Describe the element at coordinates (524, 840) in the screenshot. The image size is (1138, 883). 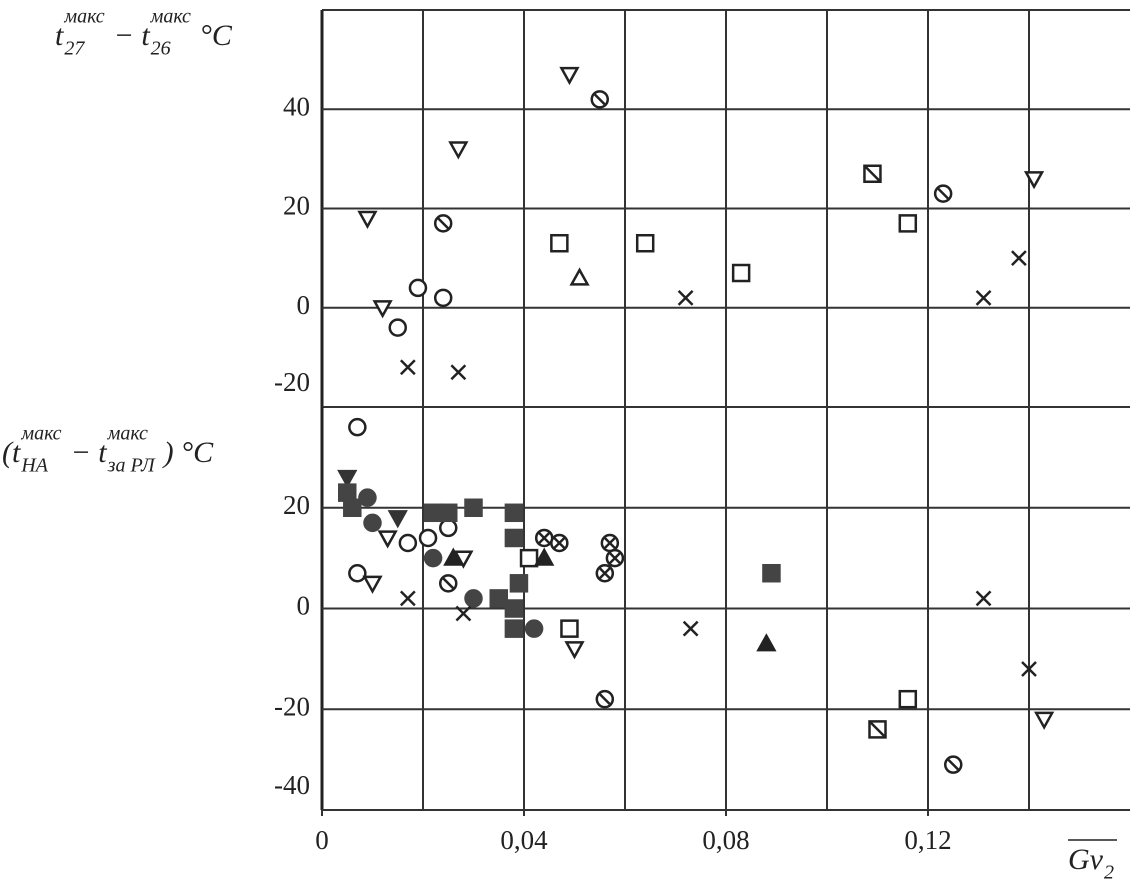
I see `x-tick-label: 0,04` at that location.